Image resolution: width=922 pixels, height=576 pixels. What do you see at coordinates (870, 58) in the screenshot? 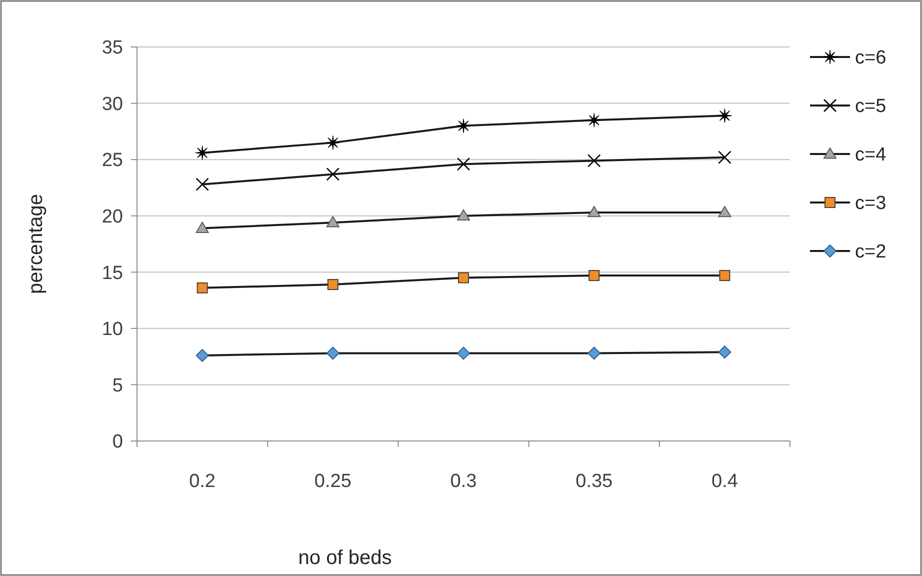
I see `legend-label: c=6` at bounding box center [870, 58].